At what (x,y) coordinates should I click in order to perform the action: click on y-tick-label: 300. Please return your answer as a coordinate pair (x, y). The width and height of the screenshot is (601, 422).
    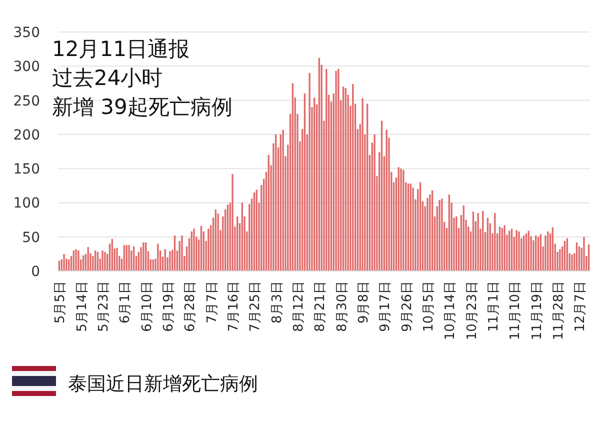
    Looking at the image, I should click on (26, 67).